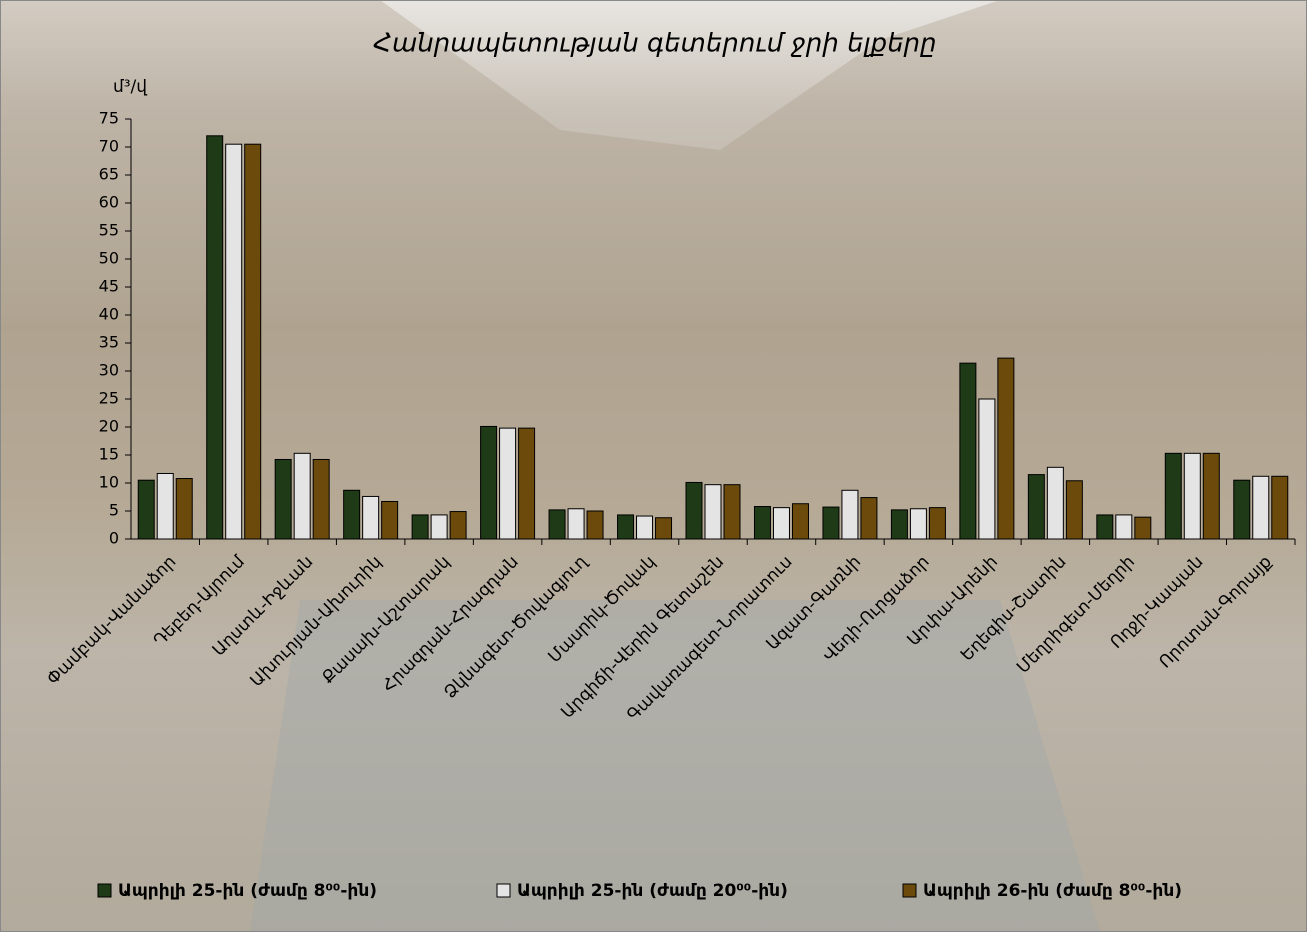 Image resolution: width=1307 pixels, height=932 pixels. I want to click on legend-label: Ապրիլի 25-ին (ժամը 8⁰⁰-ին), so click(247, 891).